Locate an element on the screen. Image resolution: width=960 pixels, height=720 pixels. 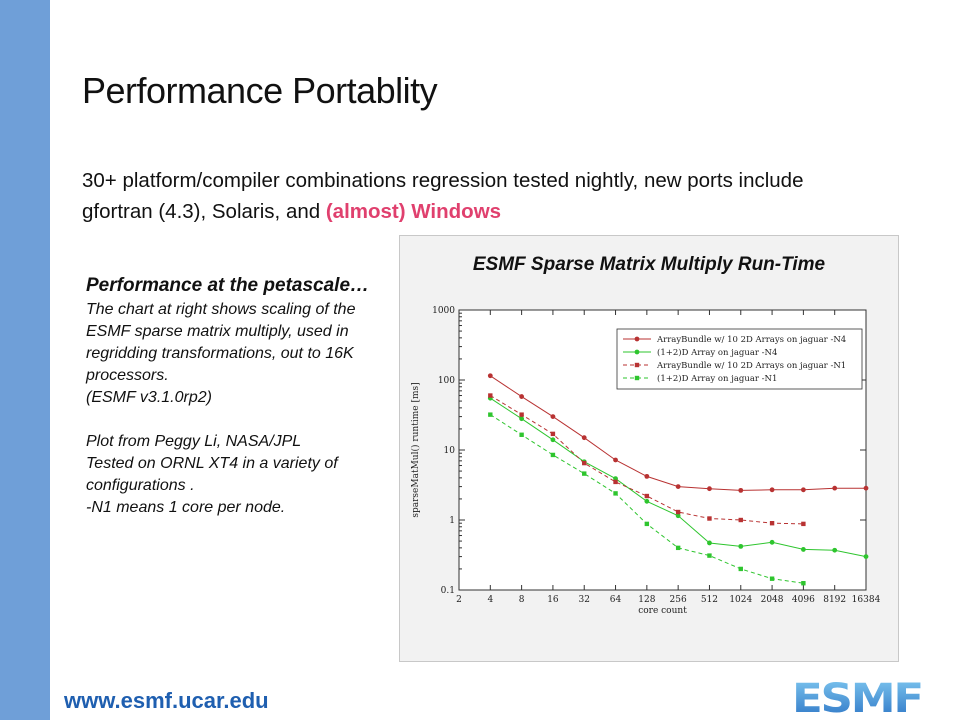
svg-text: ESMF is located at coordinates (857, 696).